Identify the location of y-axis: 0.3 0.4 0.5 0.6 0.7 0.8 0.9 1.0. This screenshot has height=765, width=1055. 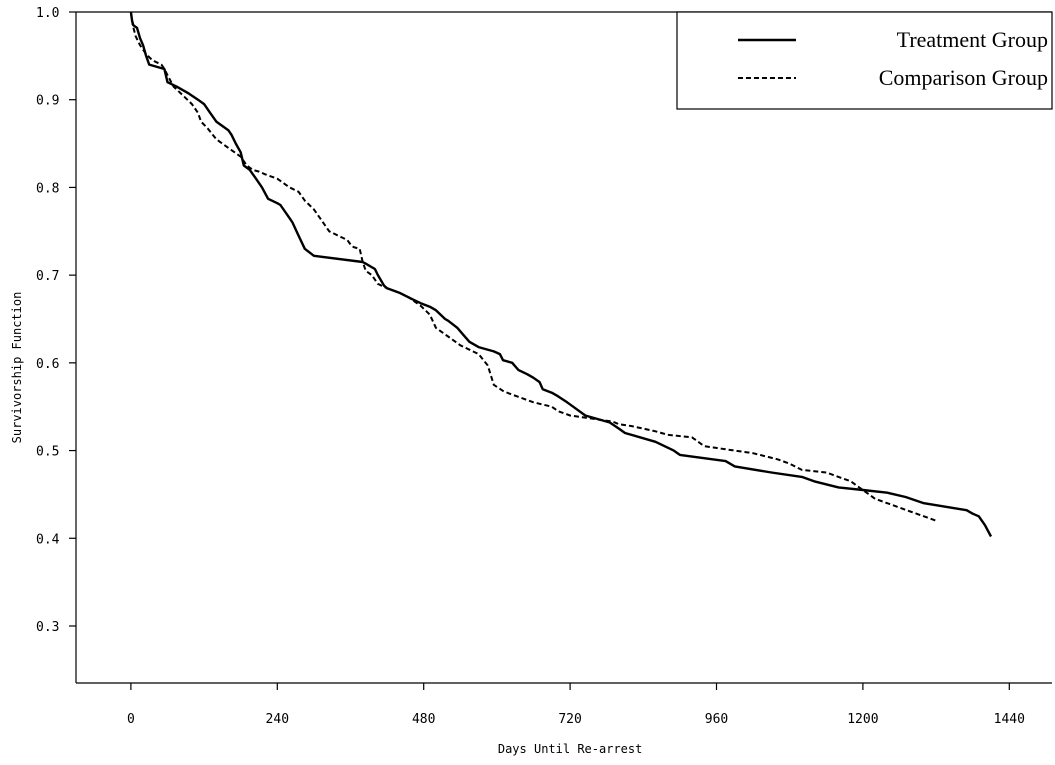
(56, 320).